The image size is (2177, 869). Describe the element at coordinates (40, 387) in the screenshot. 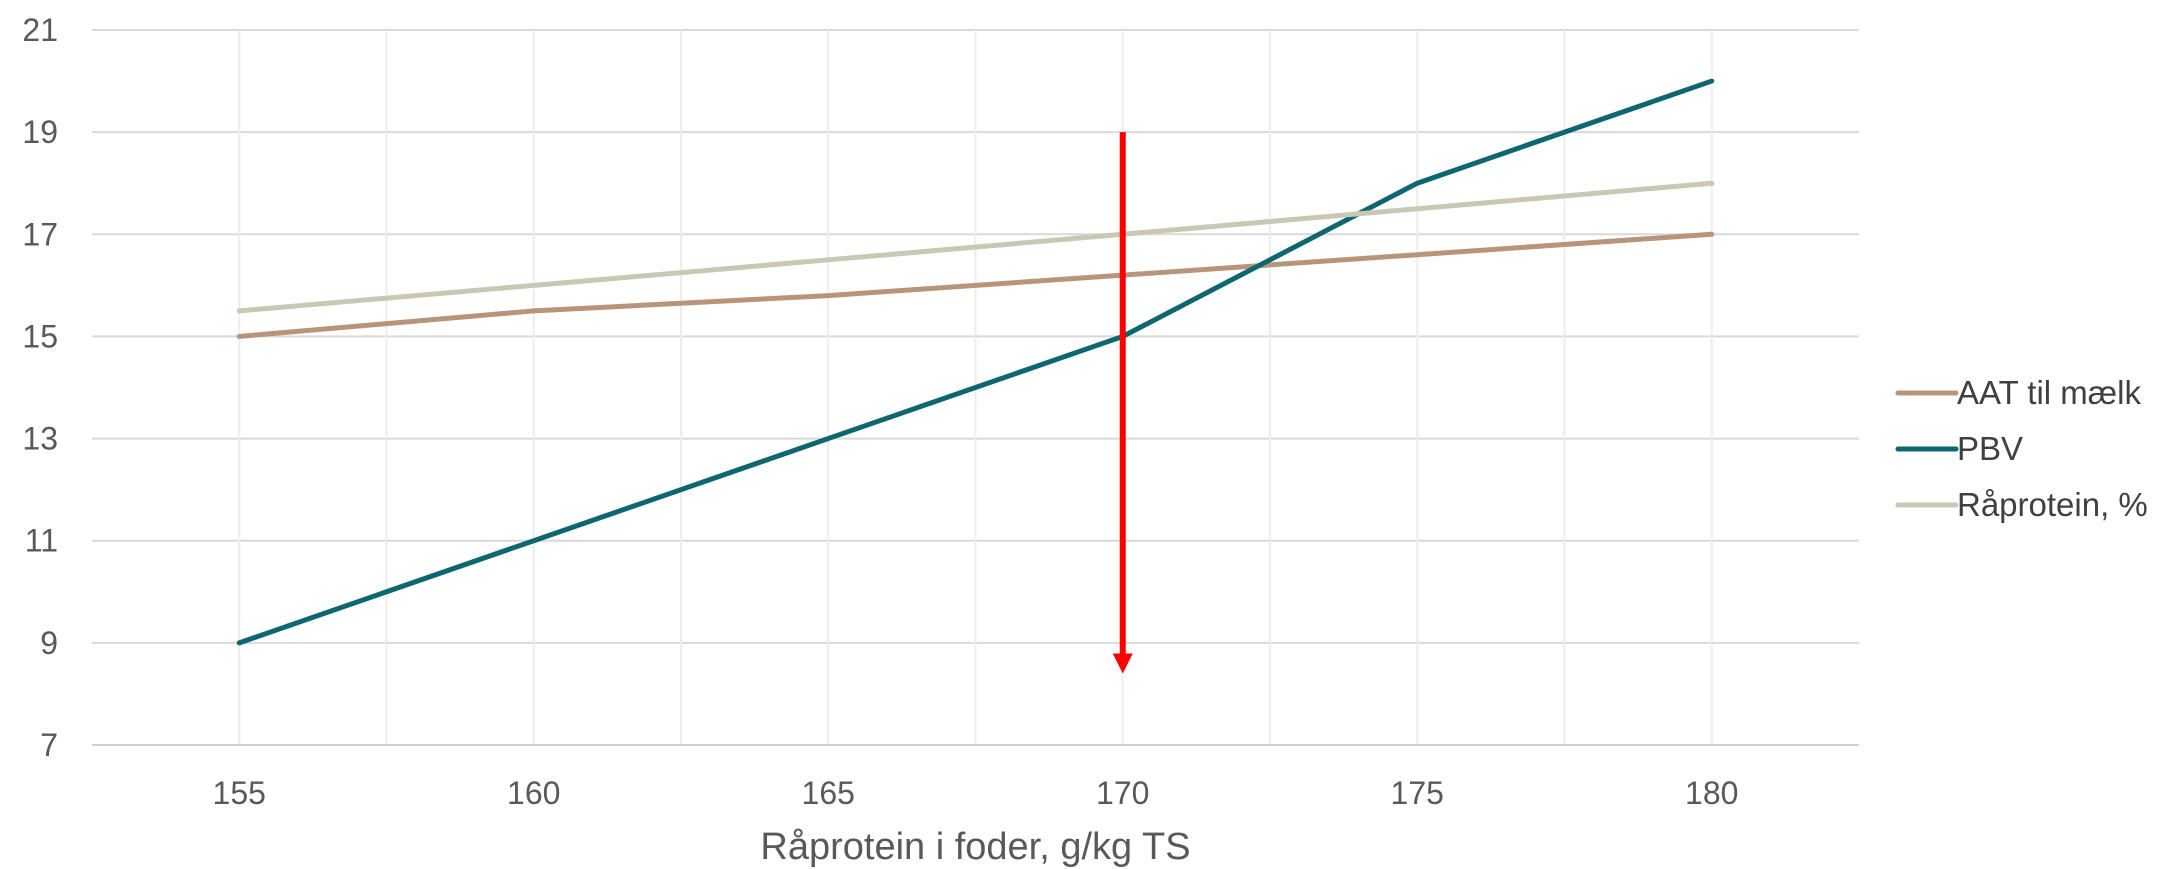

I see `y-axis-ticks: 7 9 11 13 15 17 19 21` at that location.